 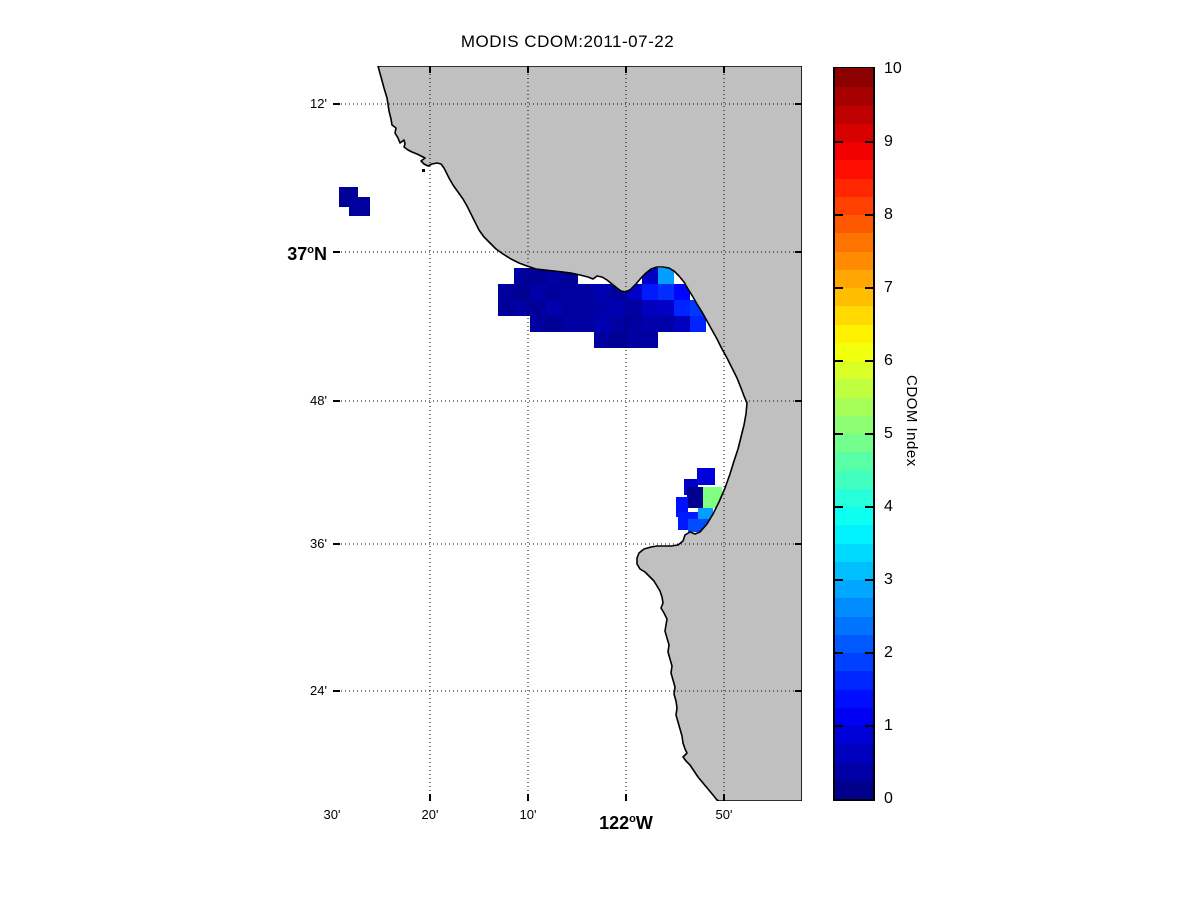 What do you see at coordinates (888, 579) in the screenshot?
I see `colorbar-tick-label: 3` at bounding box center [888, 579].